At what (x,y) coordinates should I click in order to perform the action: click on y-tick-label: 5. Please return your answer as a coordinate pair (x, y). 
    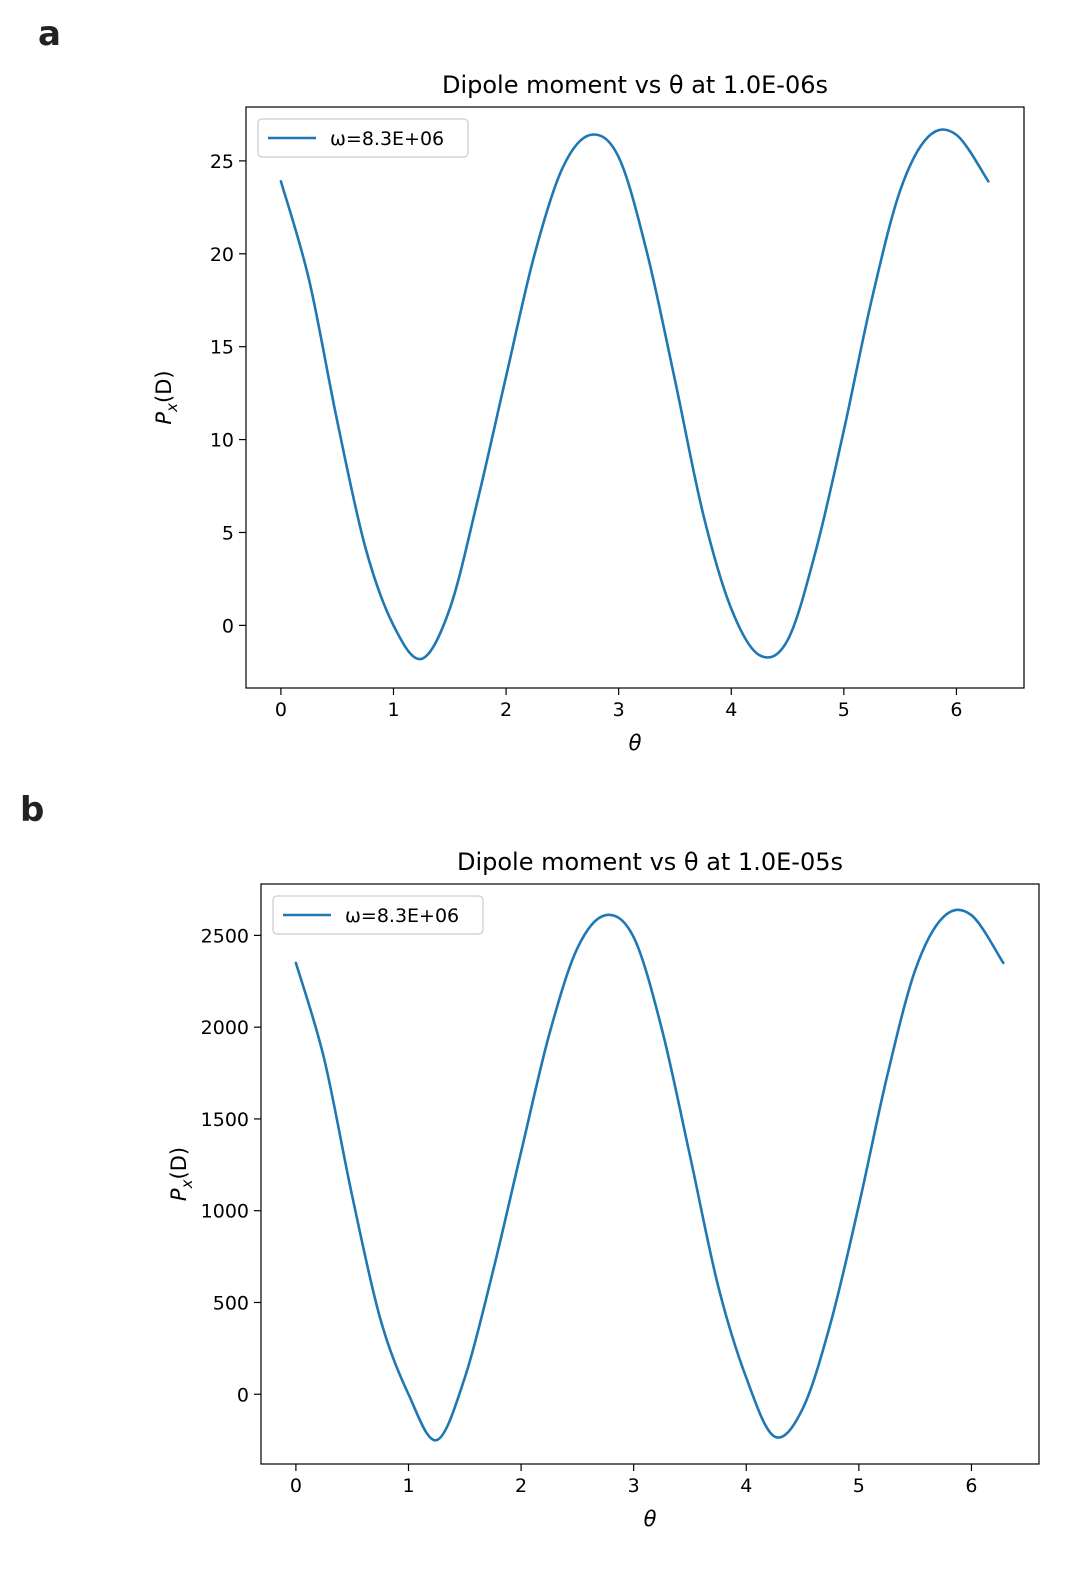
    Looking at the image, I should click on (228, 533).